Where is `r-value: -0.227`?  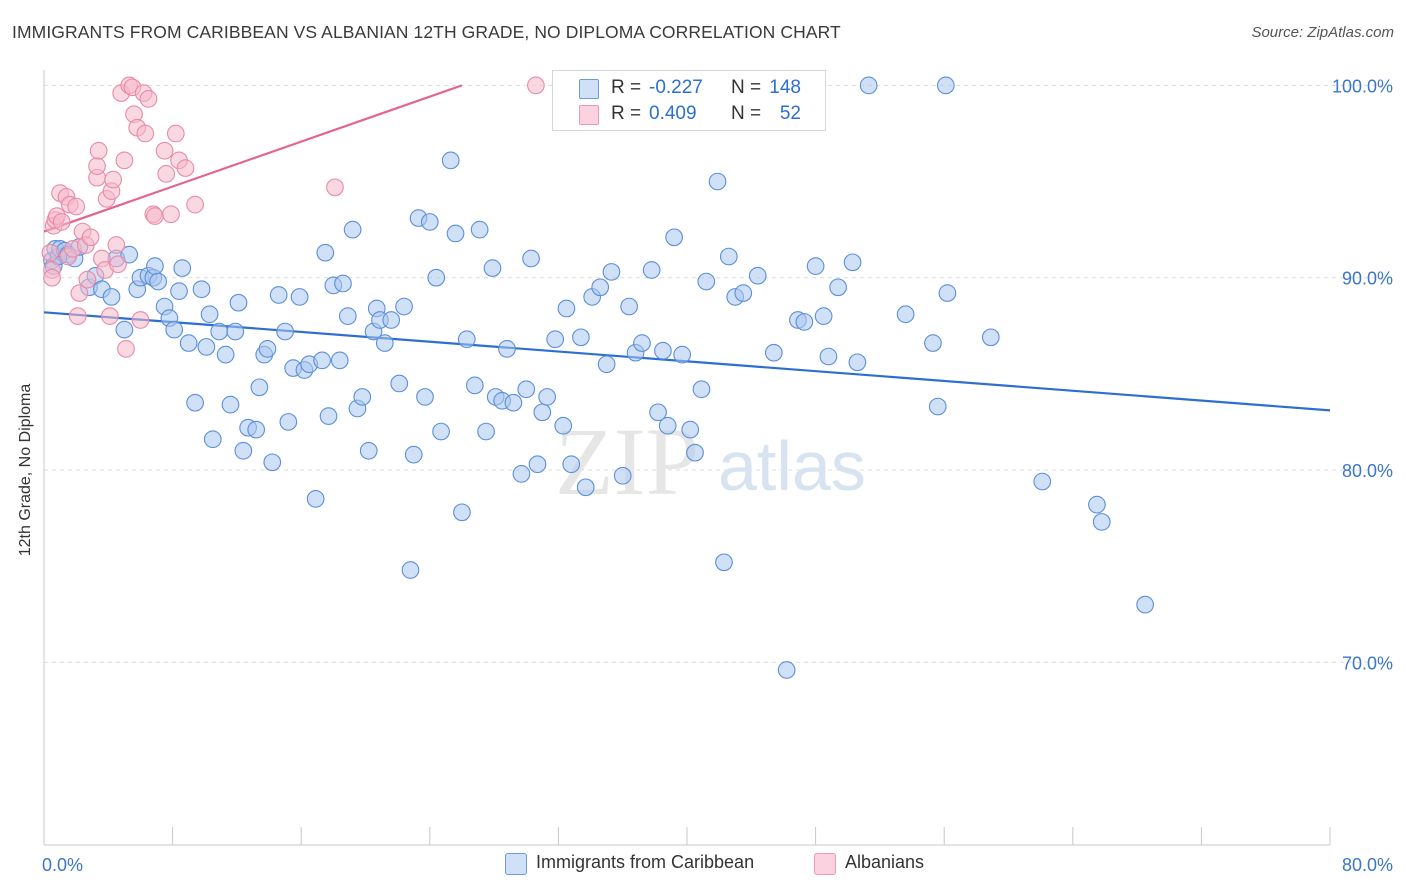 r-value: -0.227 is located at coordinates (676, 87).